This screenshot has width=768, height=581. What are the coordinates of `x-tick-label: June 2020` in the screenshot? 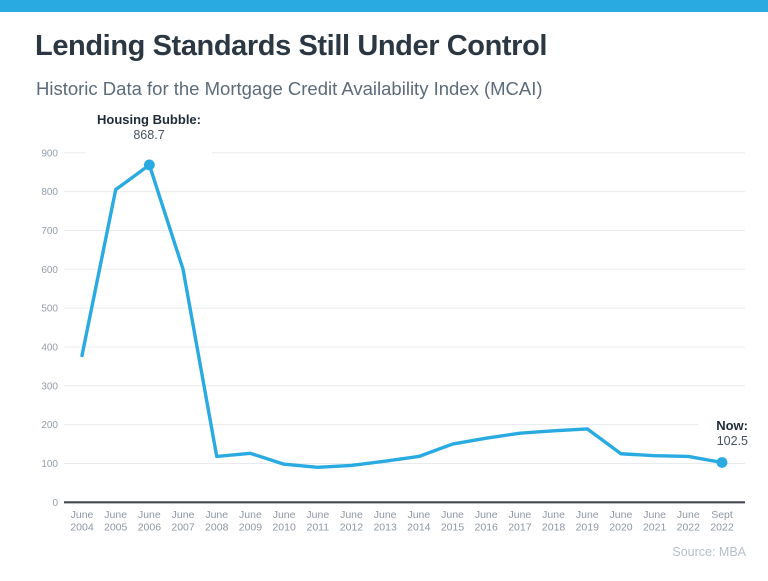 It's located at (621, 521).